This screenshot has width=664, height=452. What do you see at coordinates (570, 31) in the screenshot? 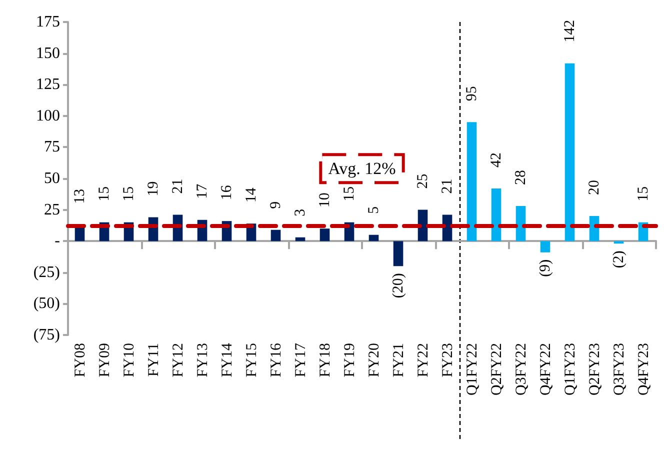
I see `data-label: 142` at bounding box center [570, 31].